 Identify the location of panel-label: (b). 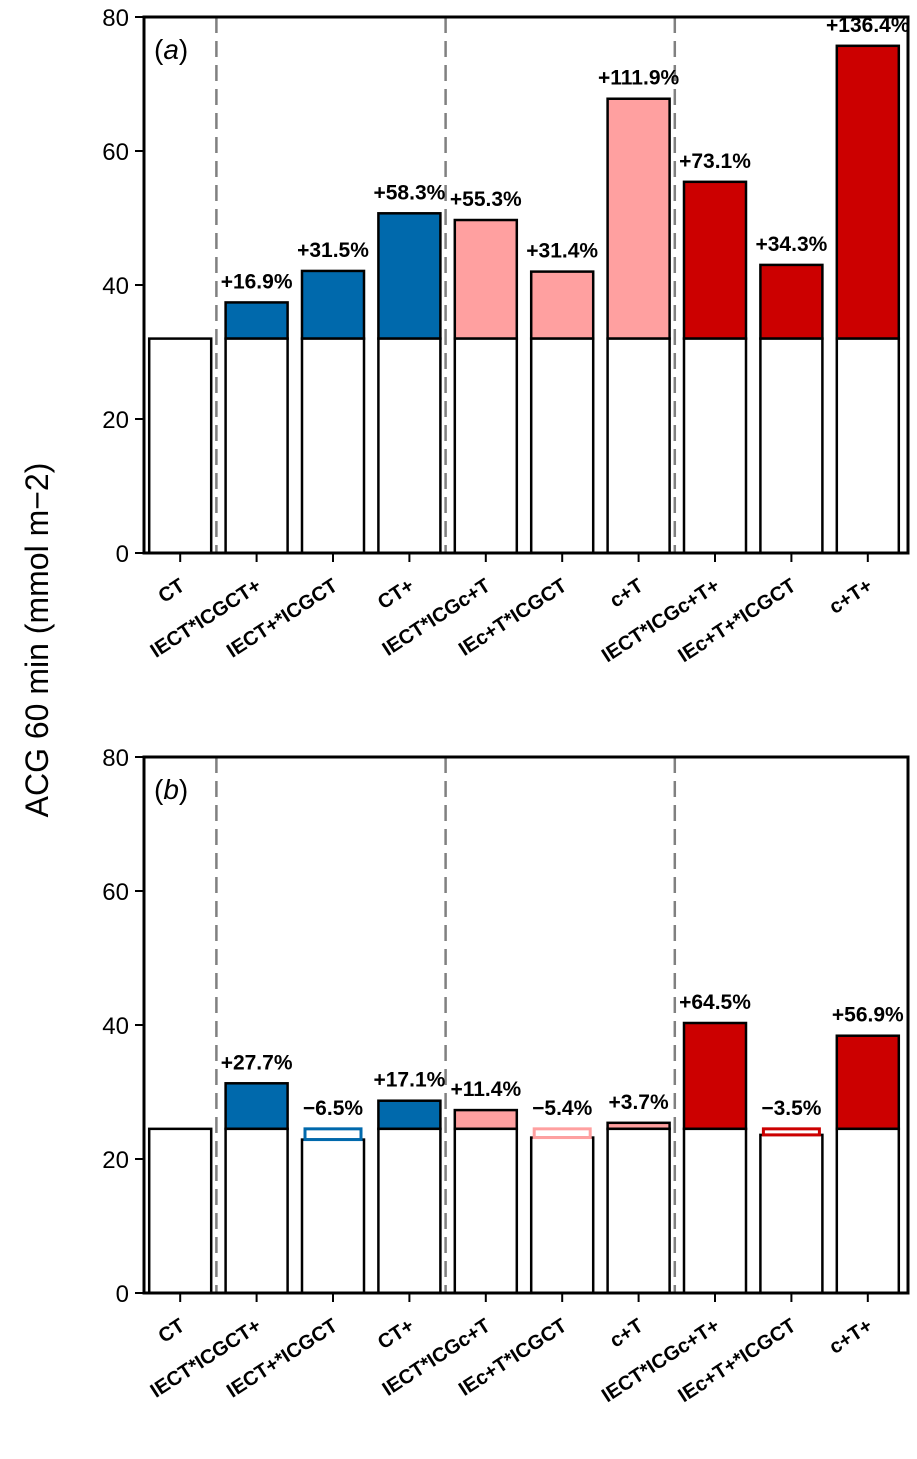
(171, 789).